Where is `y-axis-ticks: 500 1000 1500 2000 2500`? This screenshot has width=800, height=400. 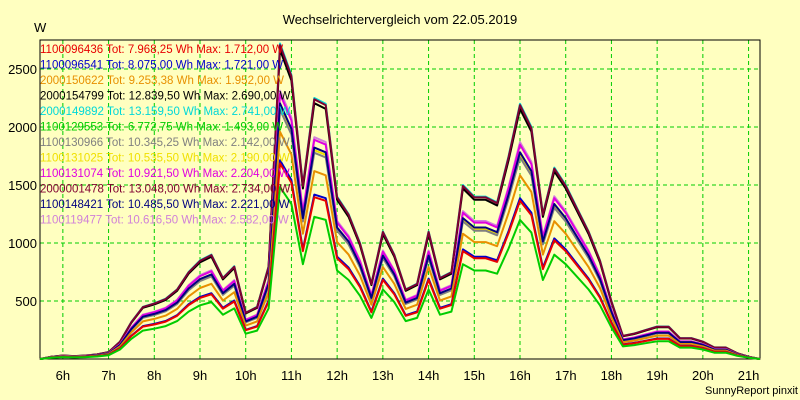
y-axis-ticks: 500 1000 1500 2000 2500 is located at coordinates (22, 185).